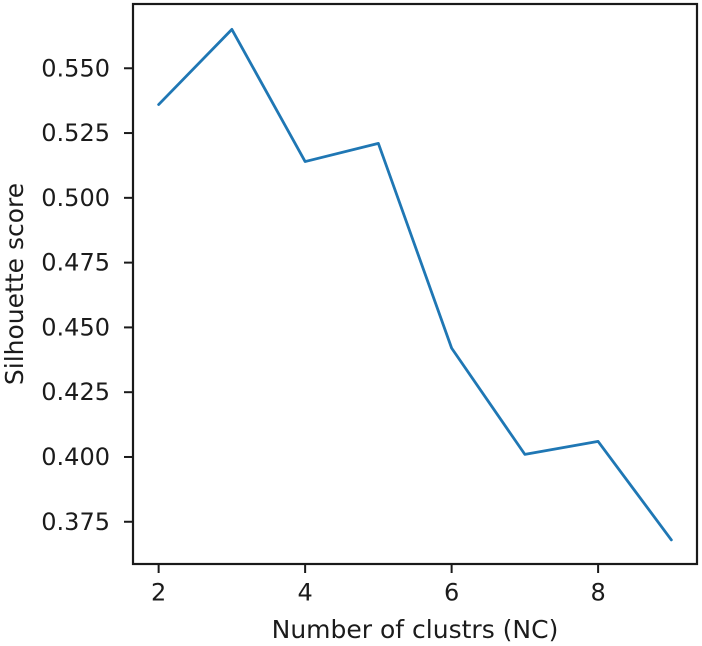 Image resolution: width=702 pixels, height=646 pixels. I want to click on x-tick-label: 6, so click(451, 593).